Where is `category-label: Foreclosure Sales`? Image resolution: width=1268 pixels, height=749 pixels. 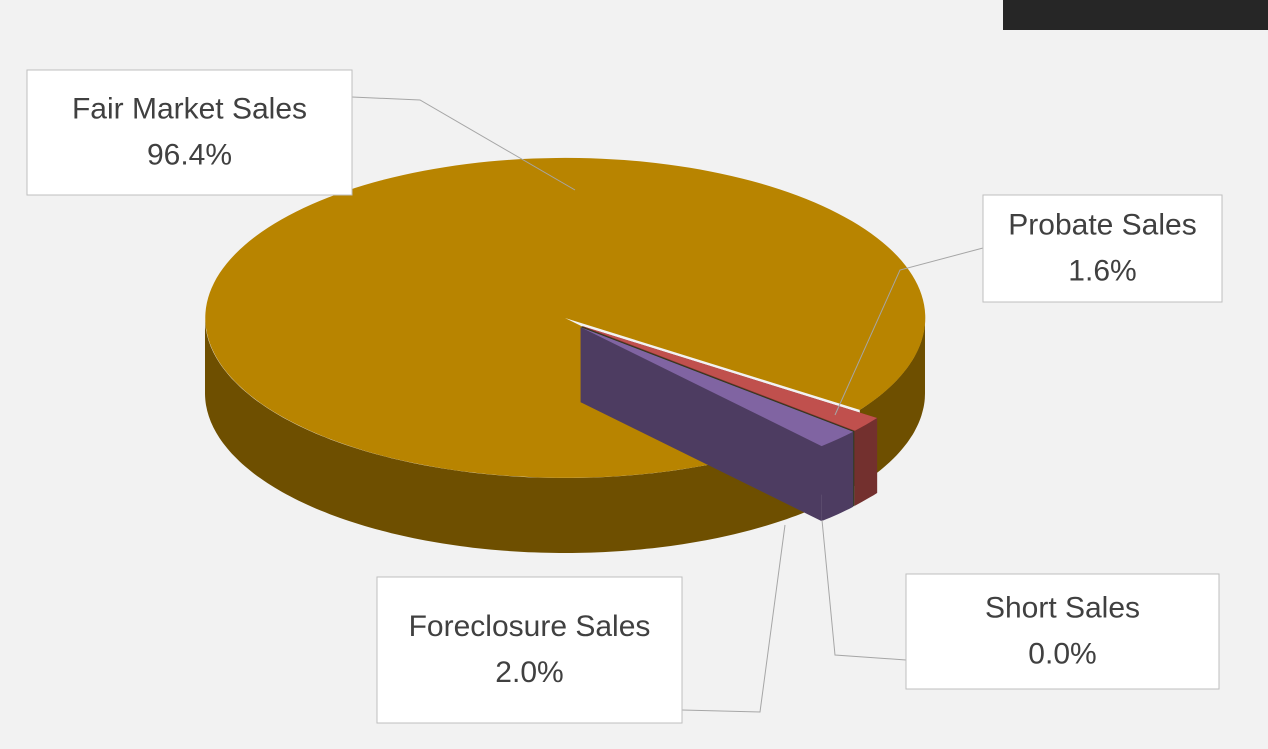 category-label: Foreclosure Sales is located at coordinates (530, 626).